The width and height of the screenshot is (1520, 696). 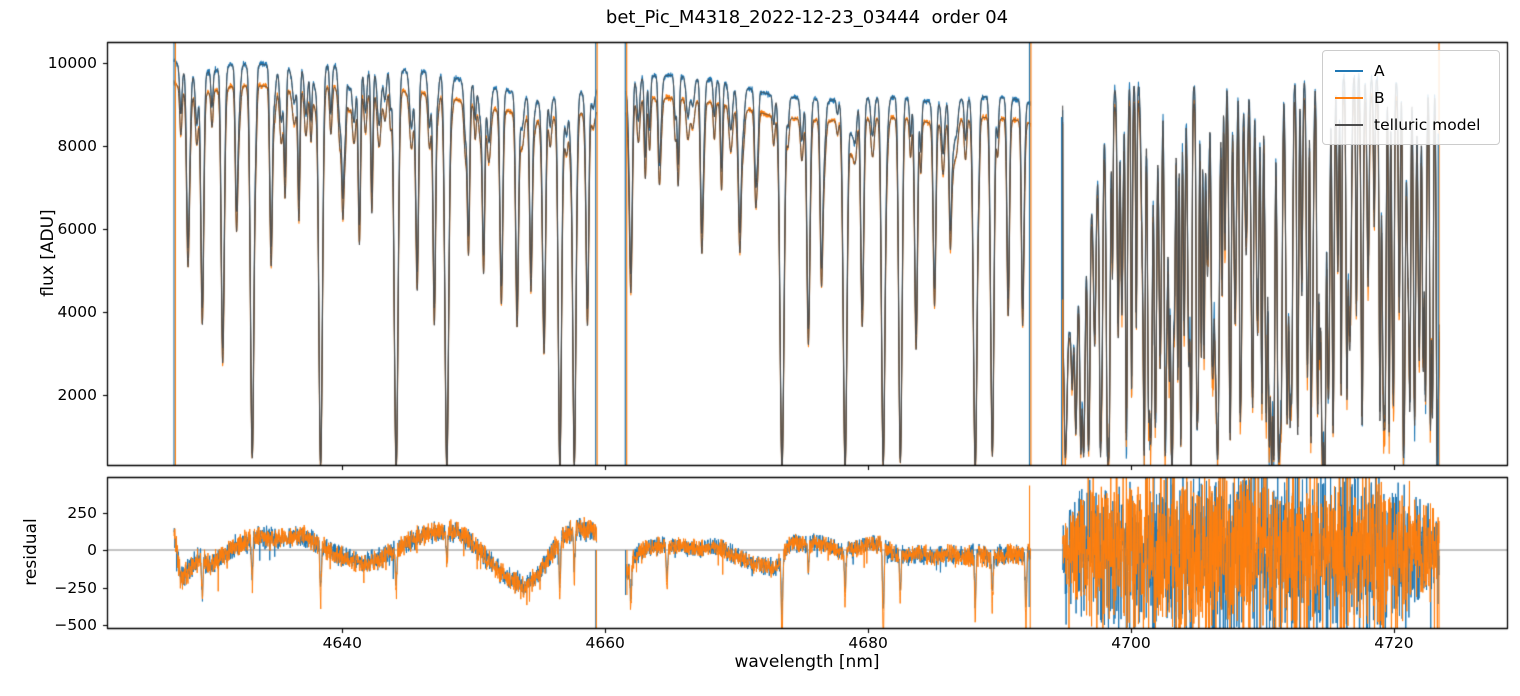 I want to click on residual-tick-label--500: −500, so click(x=75, y=625).